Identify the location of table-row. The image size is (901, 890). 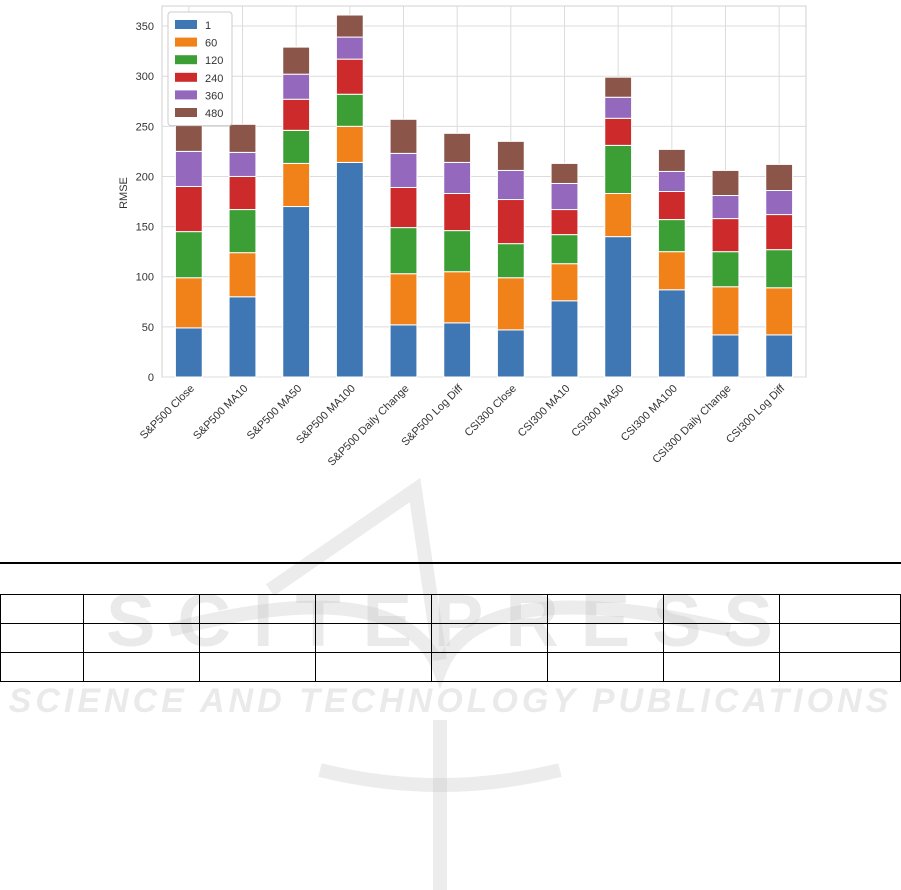
(450, 638).